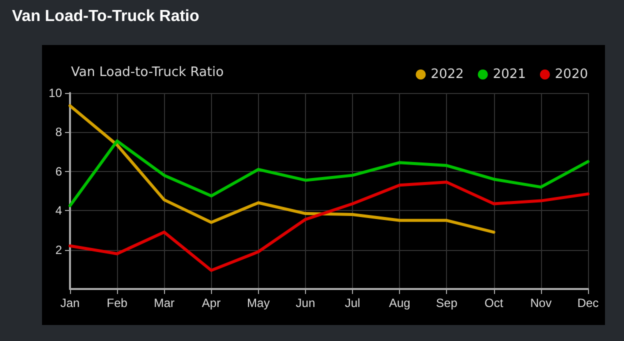 Image resolution: width=624 pixels, height=341 pixels. What do you see at coordinates (58, 211) in the screenshot?
I see `y-tick-label: 4` at bounding box center [58, 211].